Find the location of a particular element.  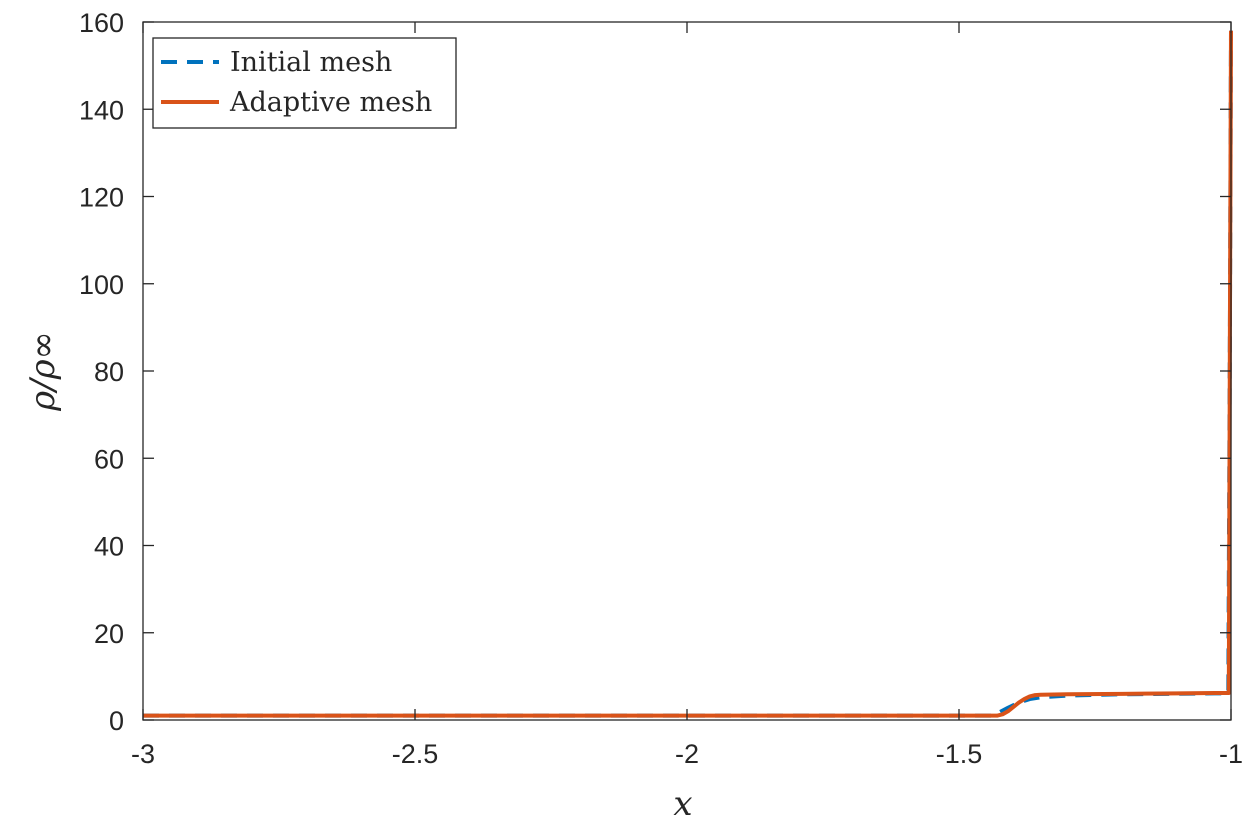

legend-label-initial-mesh: Initial mesh is located at coordinates (311, 62).